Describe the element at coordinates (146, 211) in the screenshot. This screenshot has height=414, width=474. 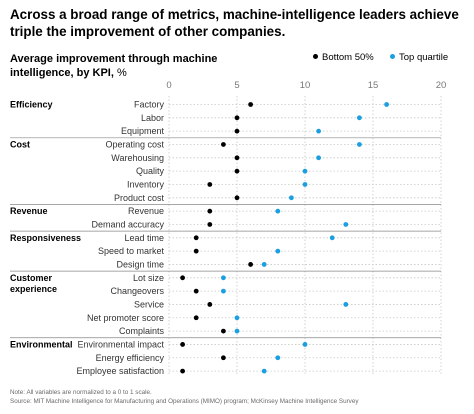
I see `kpi-label: Revenue` at that location.